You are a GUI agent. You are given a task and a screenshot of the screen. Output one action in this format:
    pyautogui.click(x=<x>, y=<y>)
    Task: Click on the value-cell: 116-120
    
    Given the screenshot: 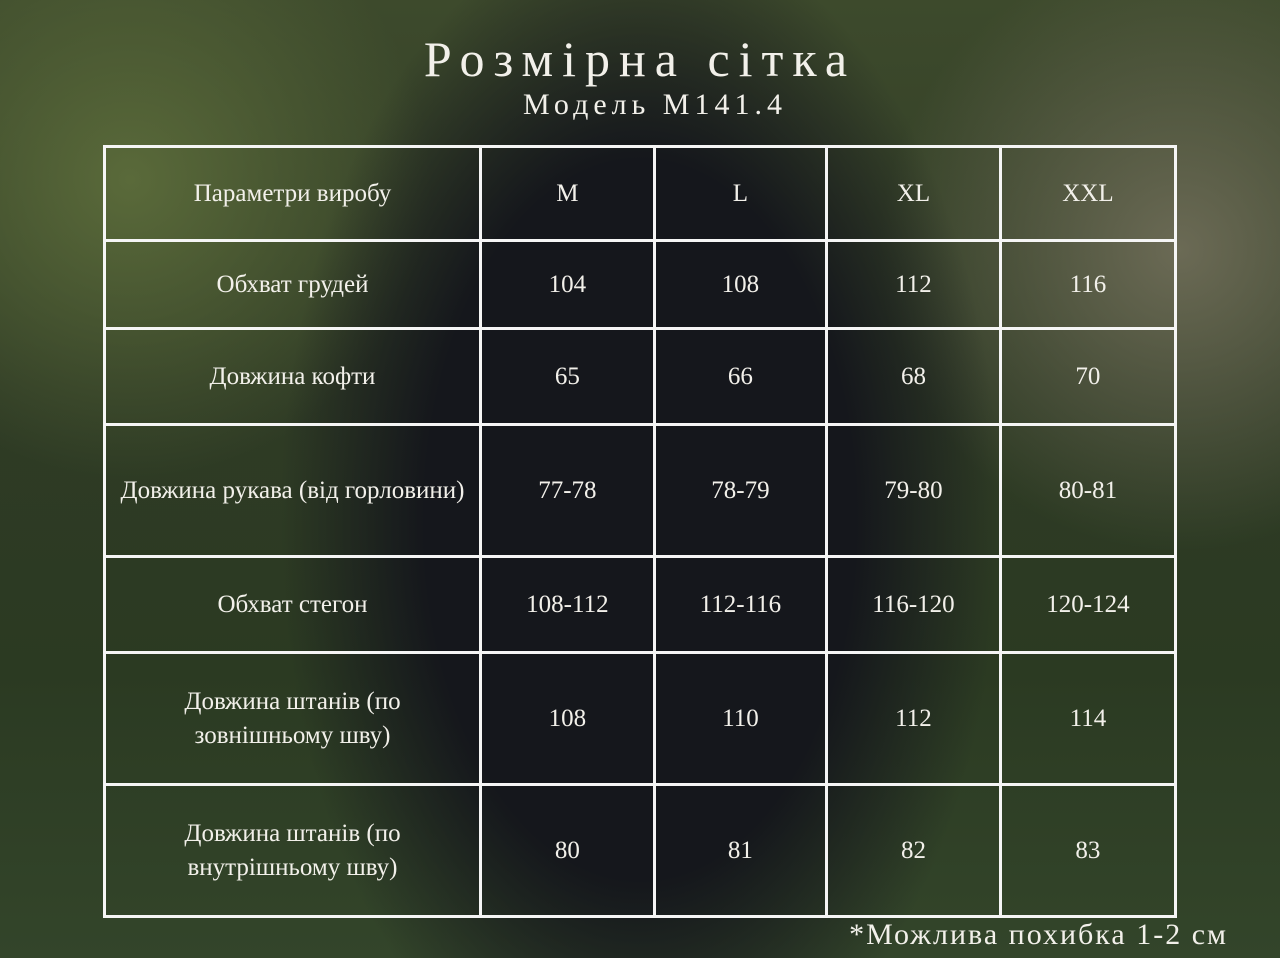 What is the action you would take?
    pyautogui.click(x=913, y=604)
    